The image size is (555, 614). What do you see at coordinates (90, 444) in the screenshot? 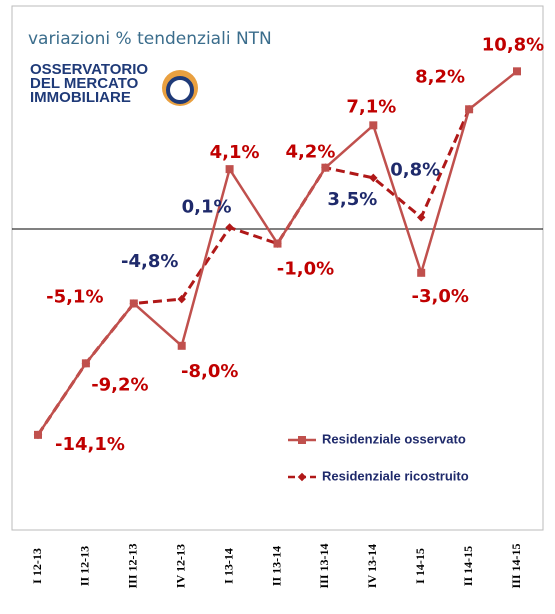
I see `data-label: -14,1%` at bounding box center [90, 444].